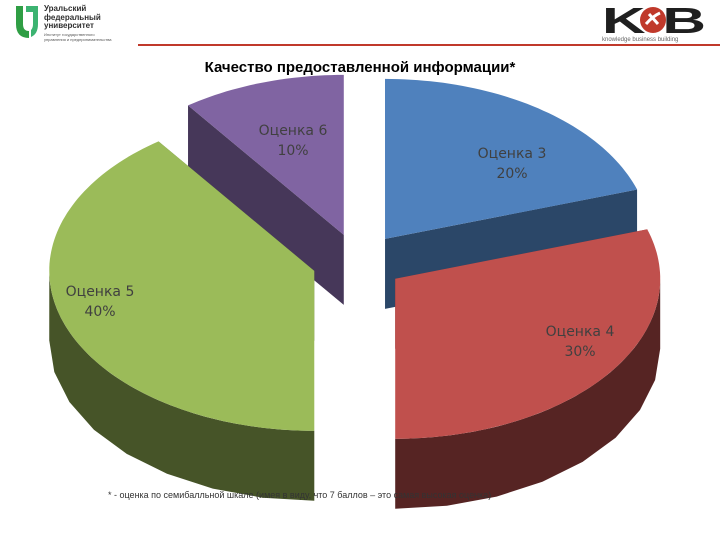  I want to click on label-ocenka-3: Оценка 3 20%, so click(512, 164).